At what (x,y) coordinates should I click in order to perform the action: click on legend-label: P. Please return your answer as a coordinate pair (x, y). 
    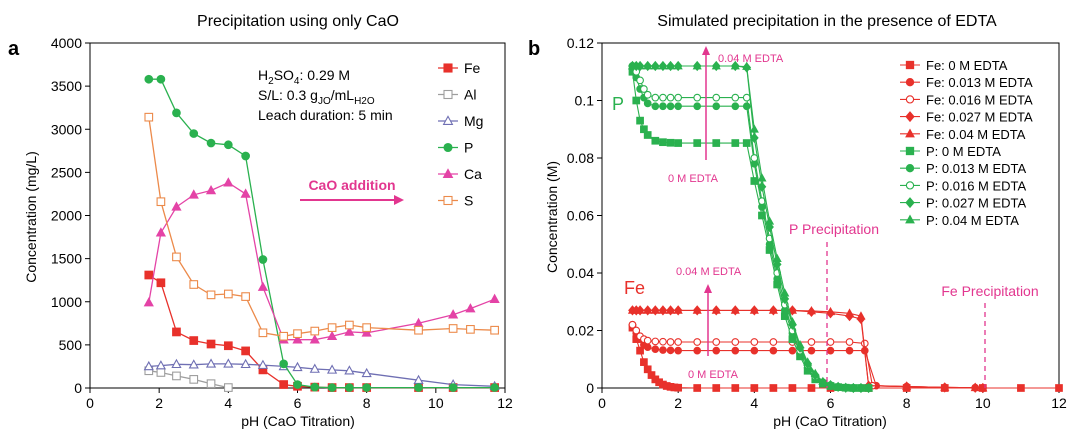
    Looking at the image, I should click on (468, 148).